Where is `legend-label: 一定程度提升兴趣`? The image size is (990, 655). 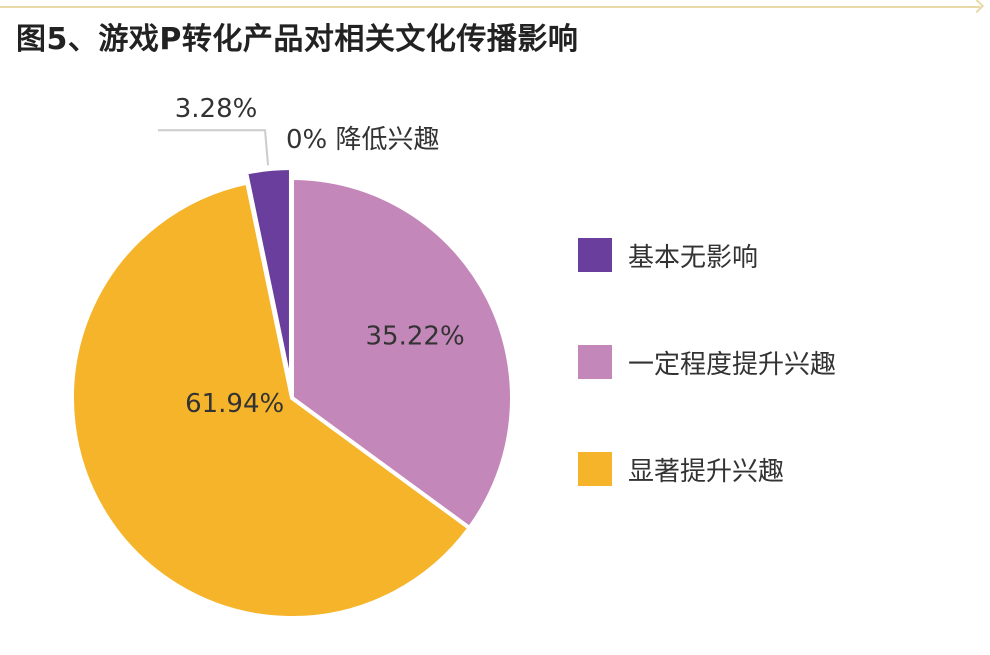 legend-label: 一定程度提升兴趣 is located at coordinates (732, 364).